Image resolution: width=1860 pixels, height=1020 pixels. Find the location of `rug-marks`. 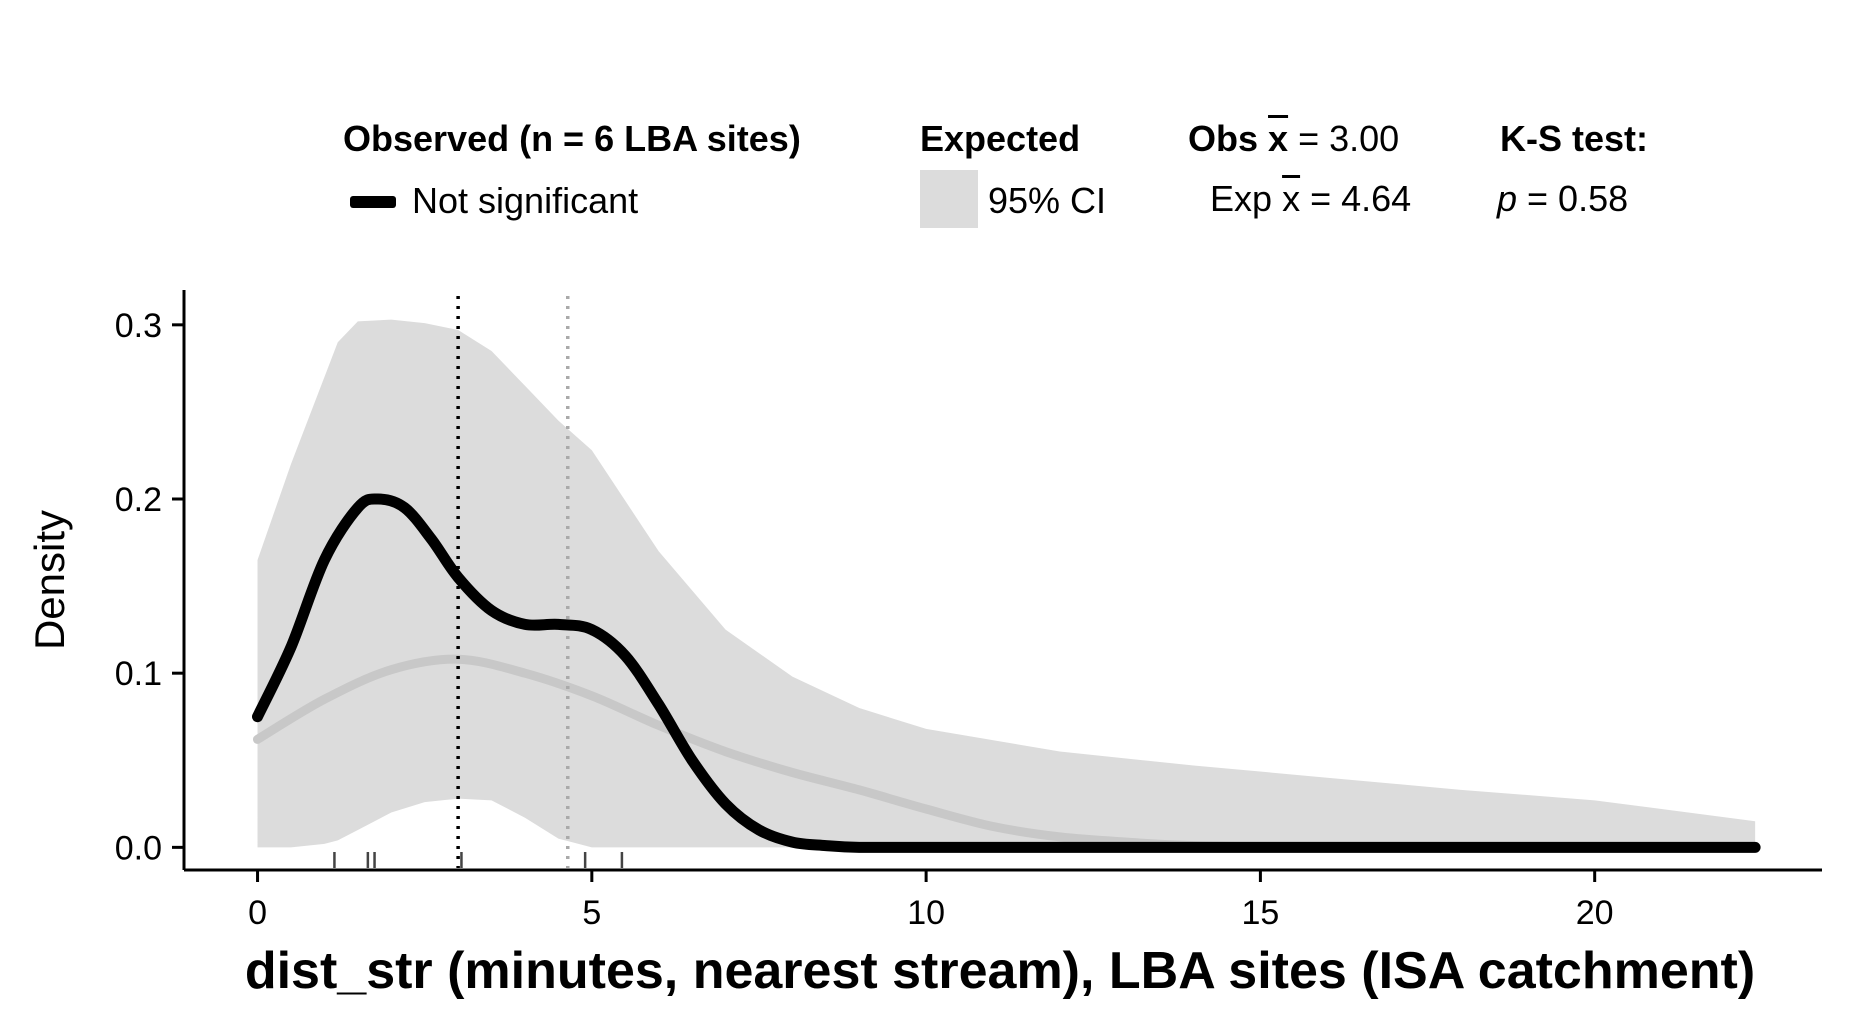

rug-marks is located at coordinates (478, 860).